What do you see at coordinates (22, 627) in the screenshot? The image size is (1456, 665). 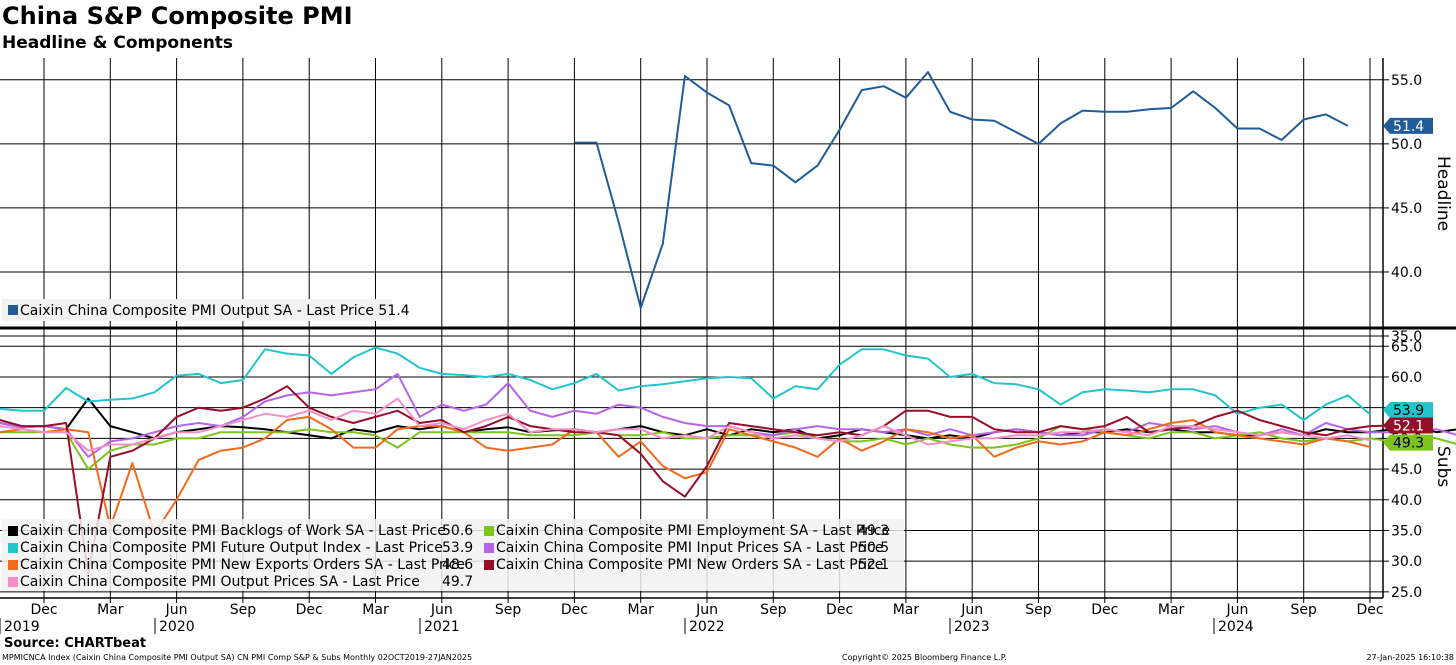 I see `year-label: 2019` at bounding box center [22, 627].